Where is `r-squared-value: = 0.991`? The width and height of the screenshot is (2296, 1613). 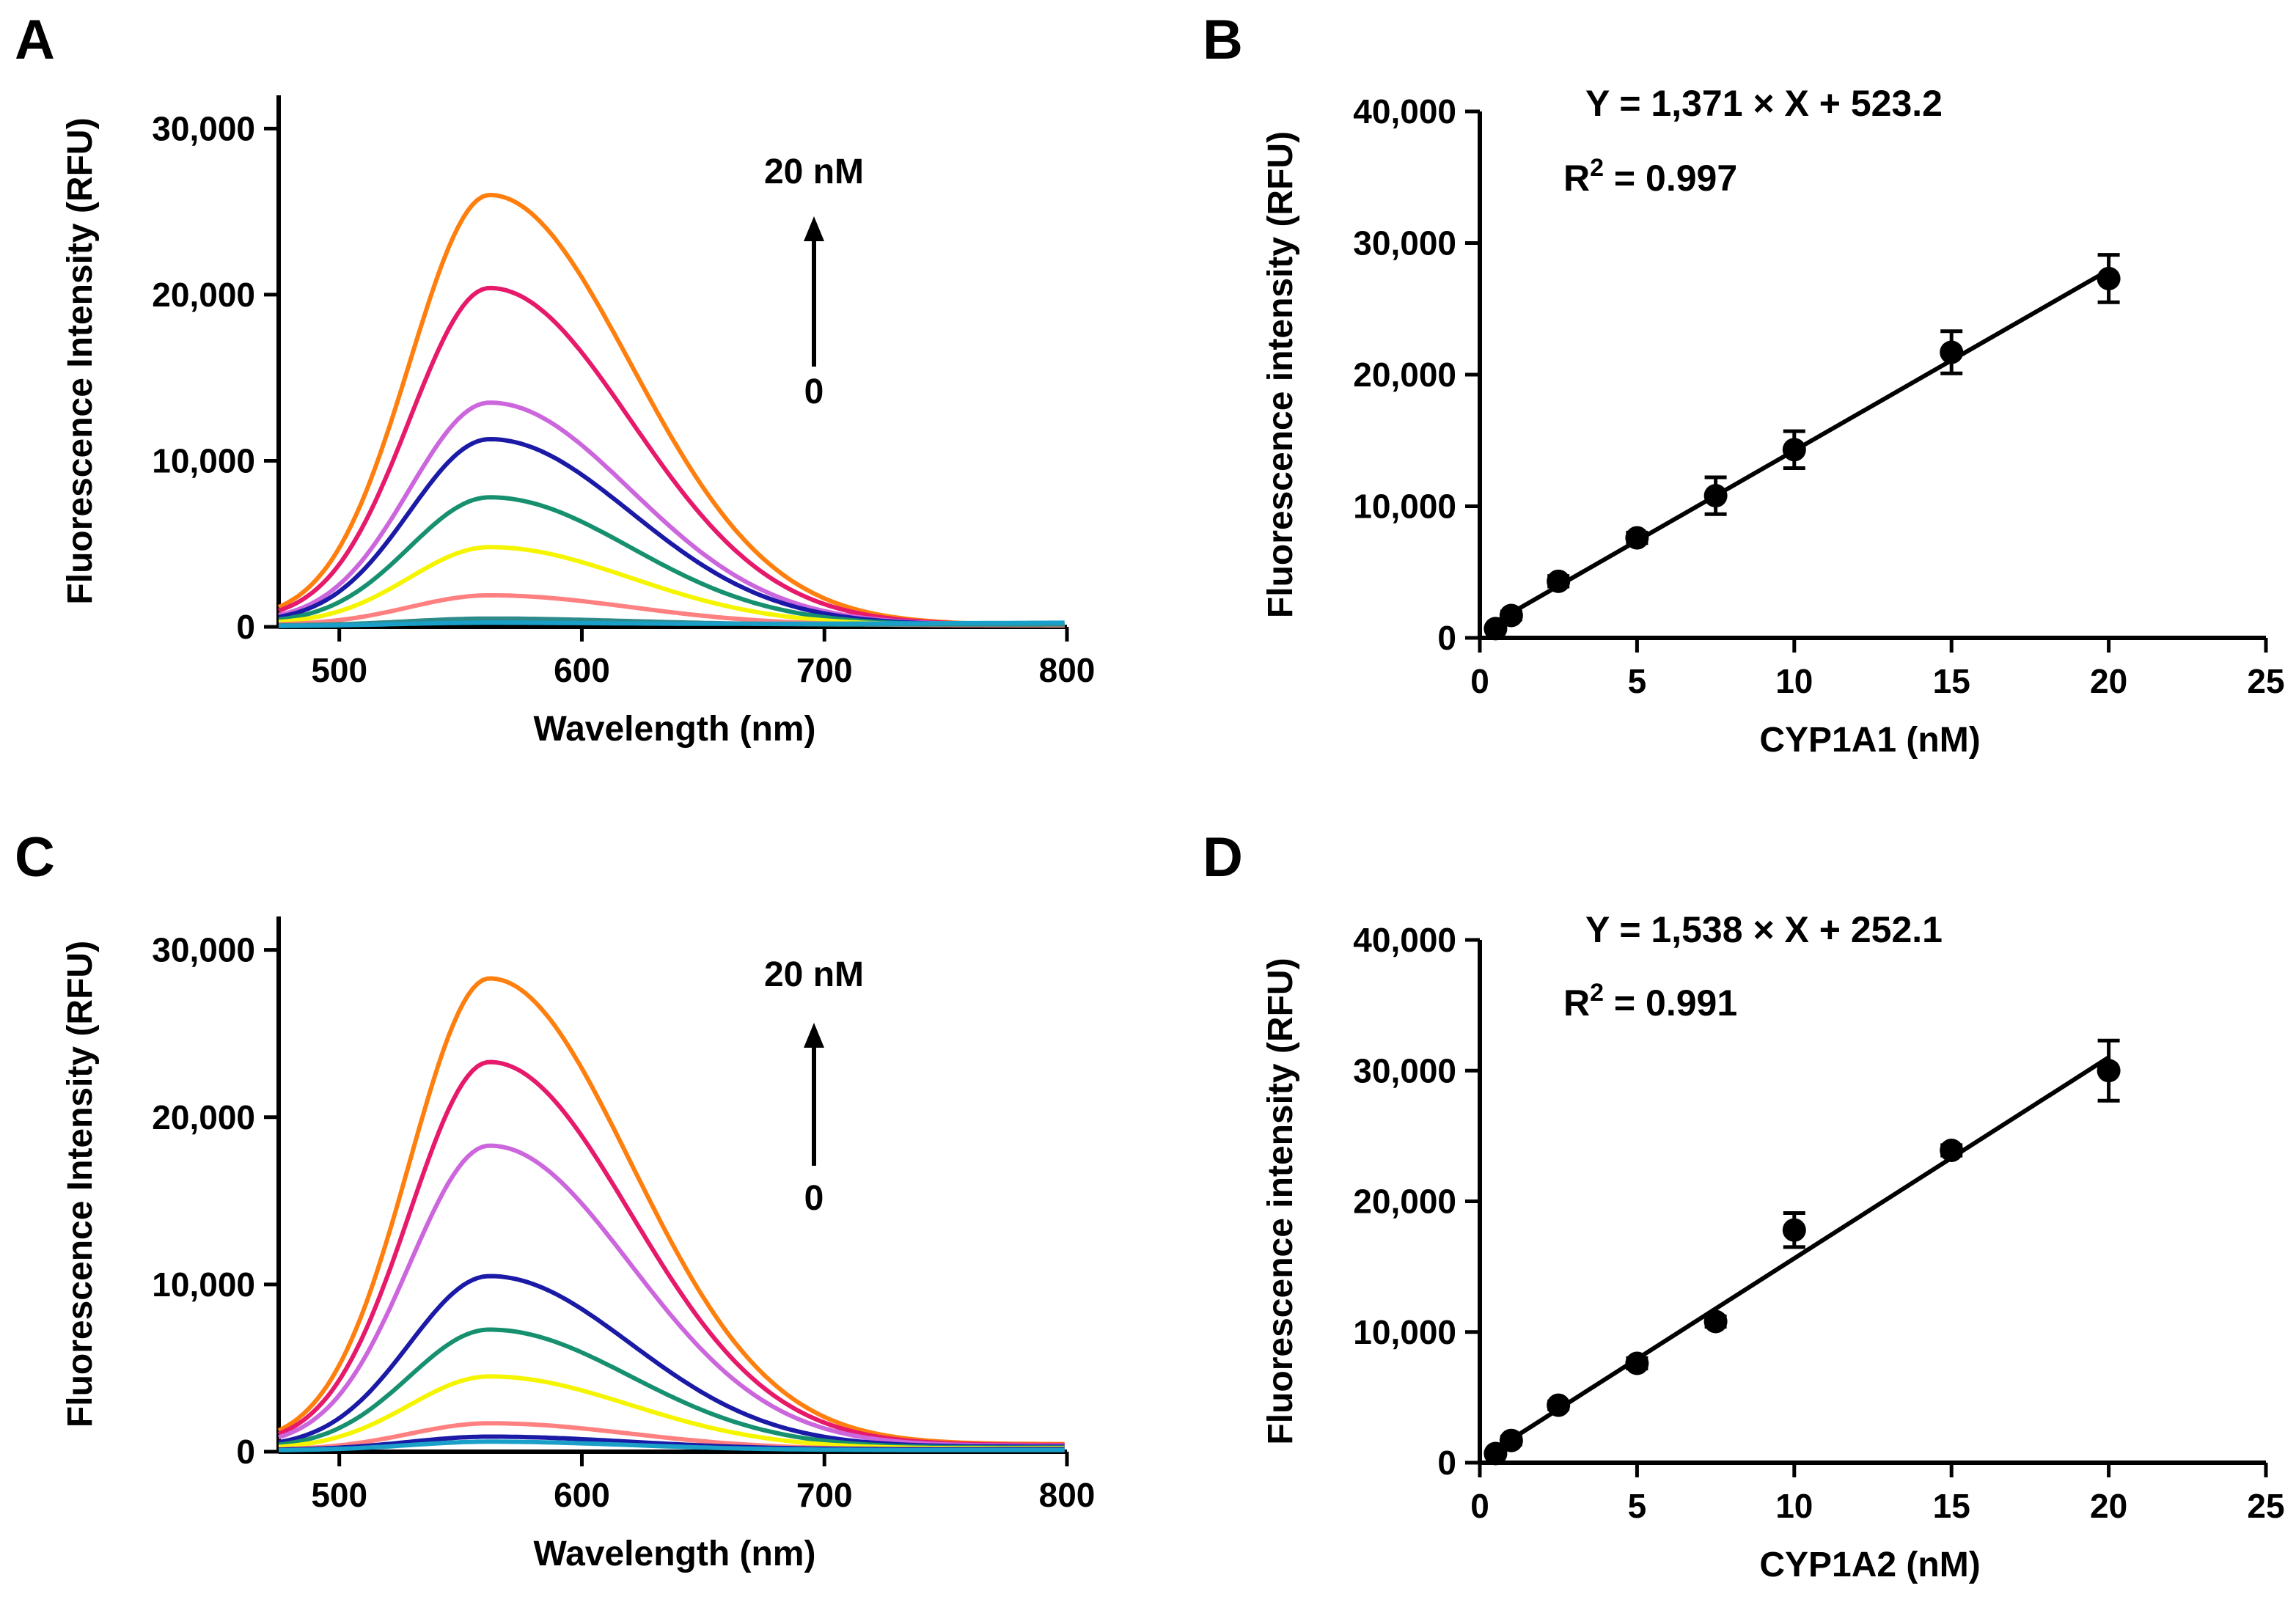 r-squared-value: = 0.991 is located at coordinates (1670, 1003).